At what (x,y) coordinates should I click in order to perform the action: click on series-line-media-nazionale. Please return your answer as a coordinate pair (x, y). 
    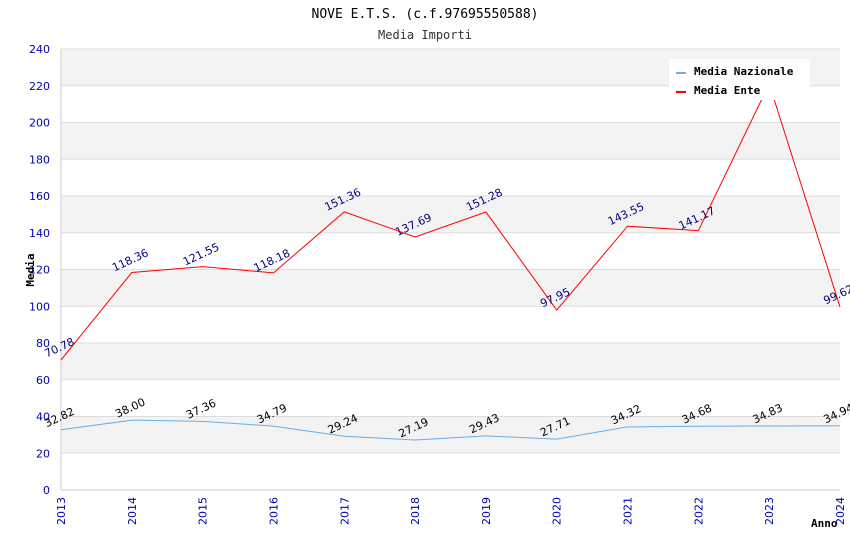
    Looking at the image, I should click on (450, 430).